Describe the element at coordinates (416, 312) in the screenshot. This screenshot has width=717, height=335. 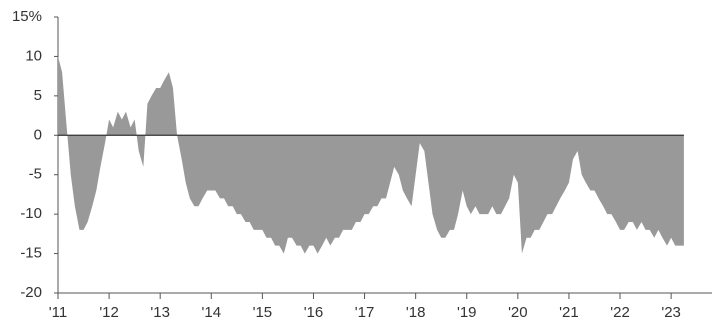
I see `x-tick-label: '18` at that location.